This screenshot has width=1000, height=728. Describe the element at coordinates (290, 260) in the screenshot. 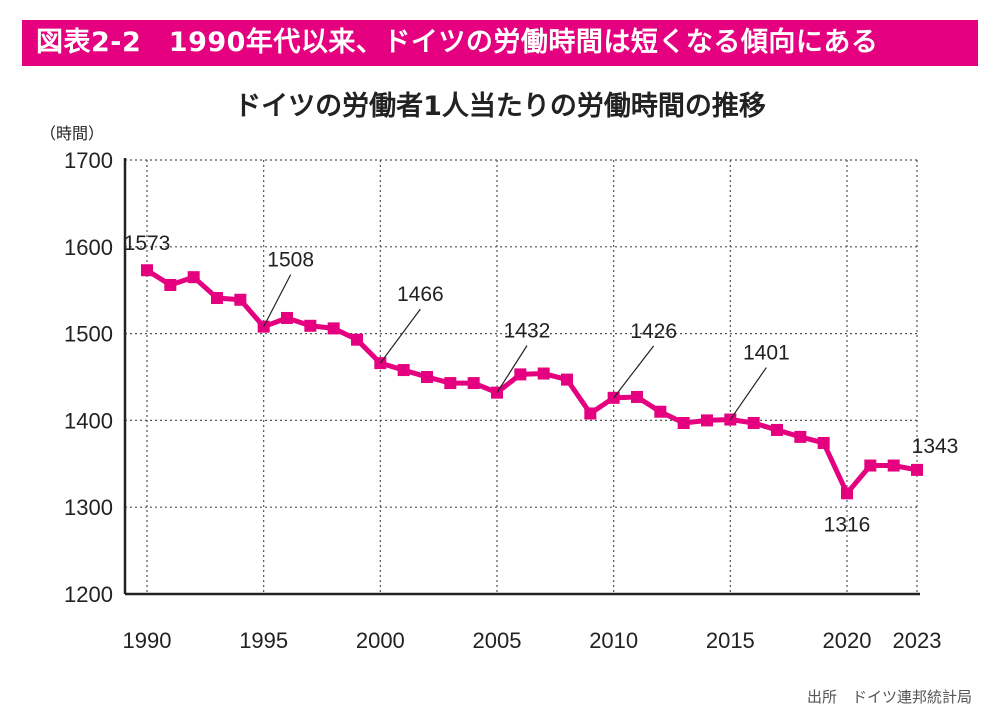

I see `data-label: 1508` at that location.